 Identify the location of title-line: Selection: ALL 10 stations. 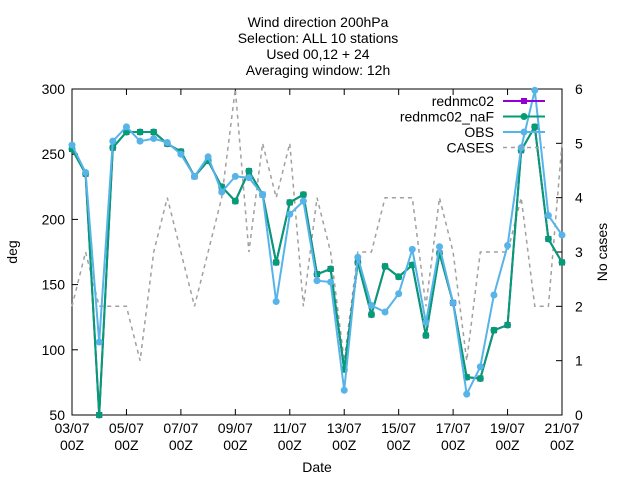
(318, 38).